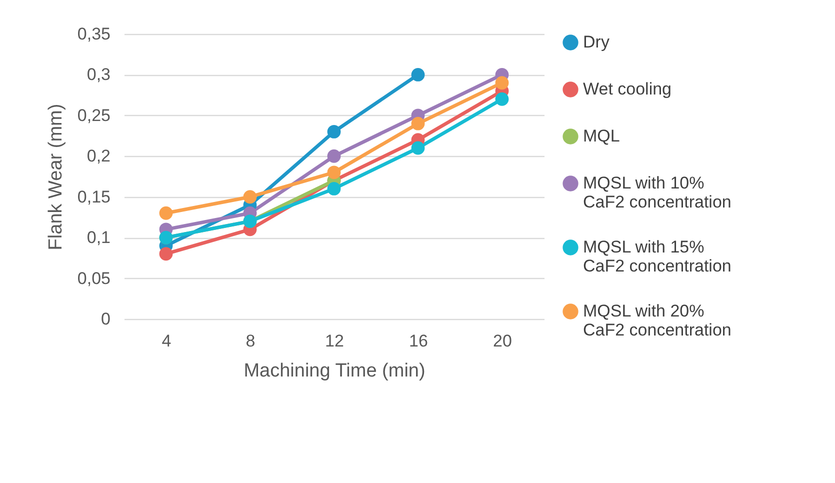 This screenshot has width=835, height=483. I want to click on legend-label: Dry, so click(596, 42).